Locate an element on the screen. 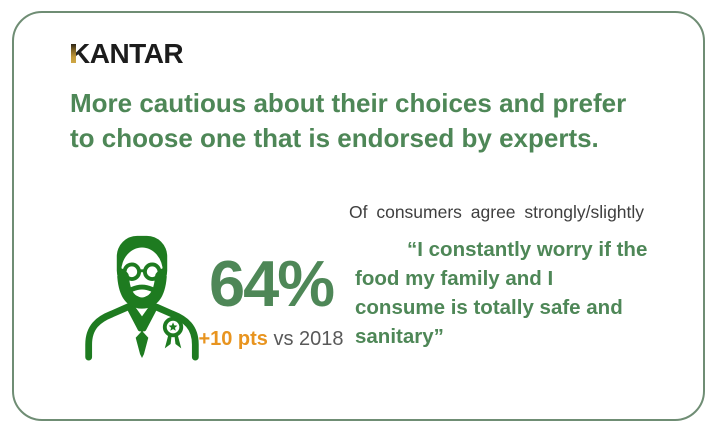  quote-line-4: sanitary” is located at coordinates (399, 336).